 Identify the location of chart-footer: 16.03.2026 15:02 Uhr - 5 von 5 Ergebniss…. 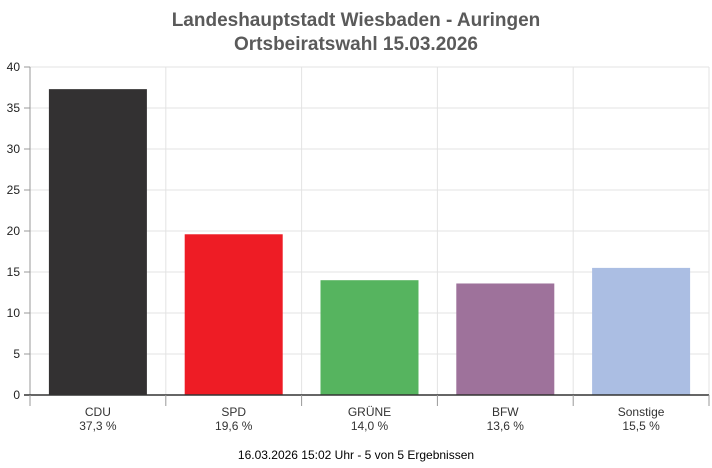
(356, 455).